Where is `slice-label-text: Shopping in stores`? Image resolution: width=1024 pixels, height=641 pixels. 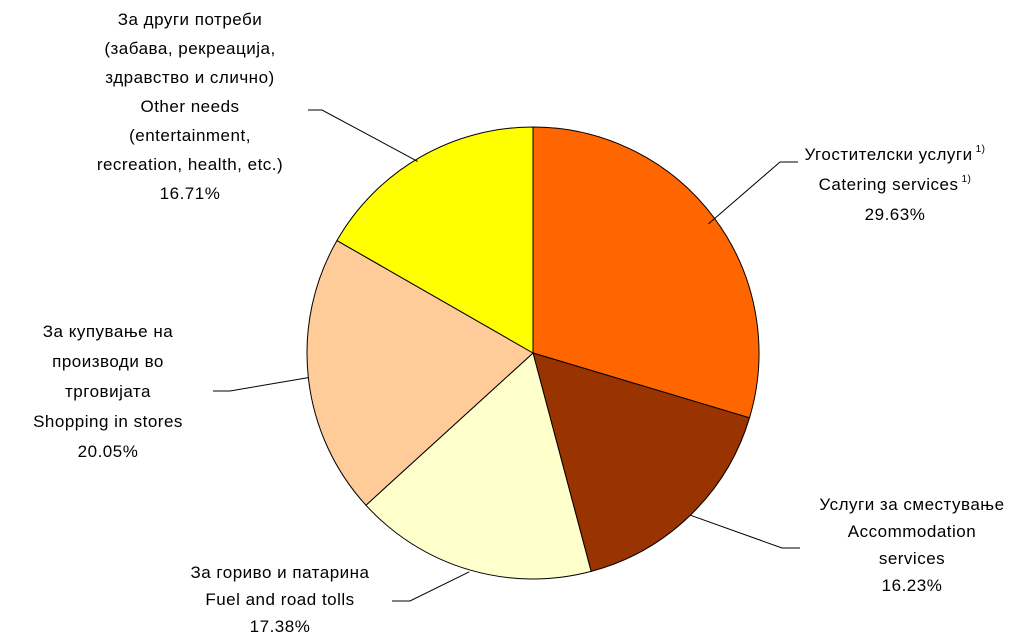
slice-label-text: Shopping in stores is located at coordinates (108, 421).